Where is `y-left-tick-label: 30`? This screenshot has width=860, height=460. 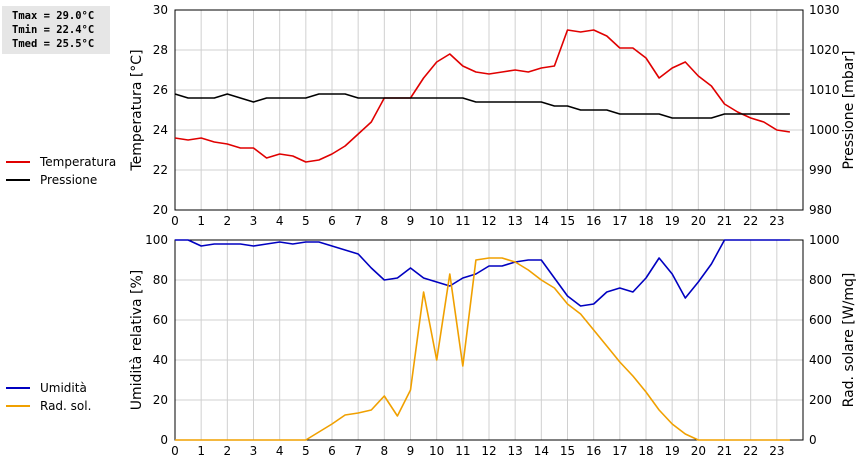
y-left-tick-label: 30 is located at coordinates (160, 10).